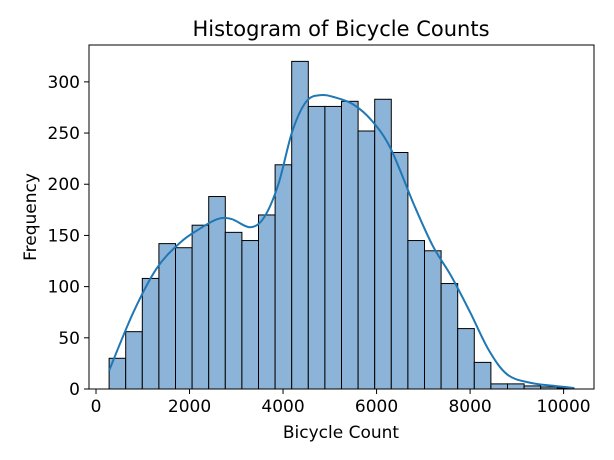 This screenshot has height=460, width=614. Describe the element at coordinates (31, 217) in the screenshot. I see `y-axis-label: Frequency` at that location.